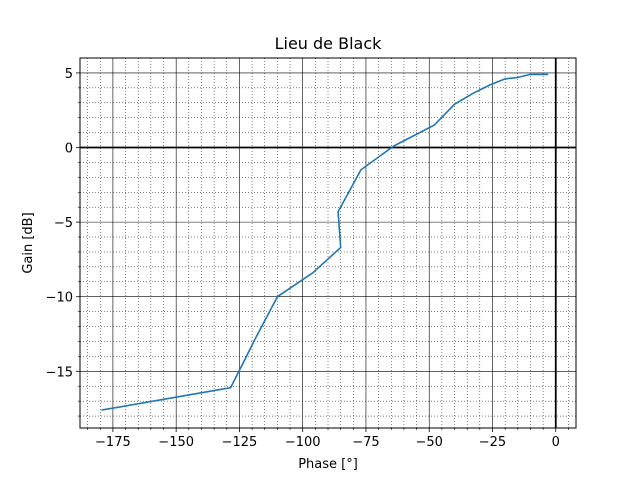 The height and width of the screenshot is (480, 640). What do you see at coordinates (365, 442) in the screenshot?
I see `x-tick-label: −75` at bounding box center [365, 442].